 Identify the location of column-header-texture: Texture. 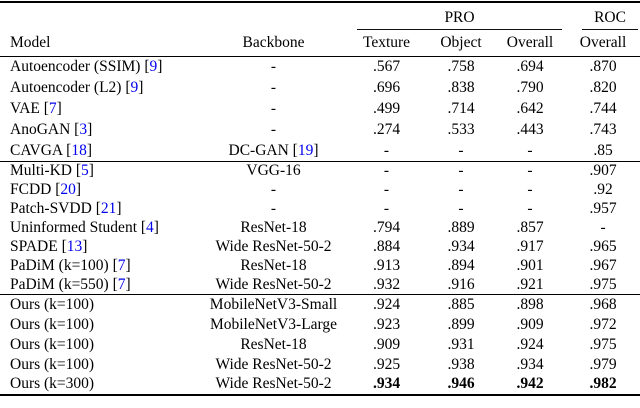
(386, 43).